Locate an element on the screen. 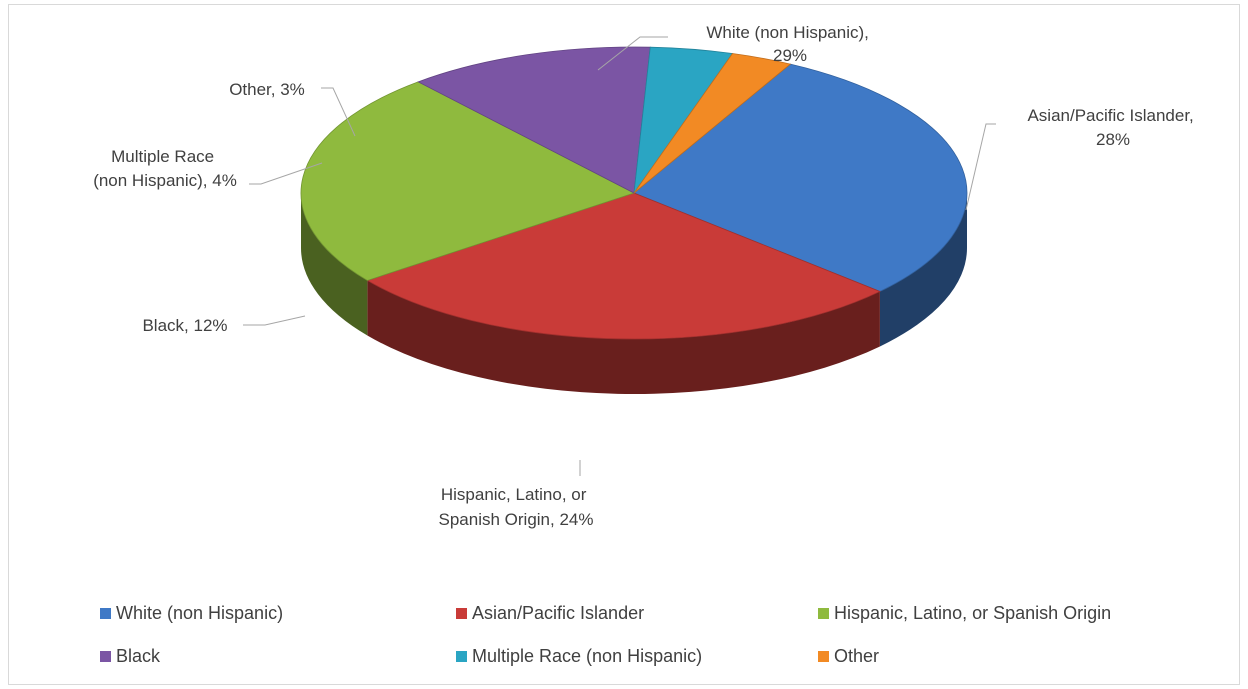 The image size is (1248, 689). legend-item-black: Black is located at coordinates (130, 656).